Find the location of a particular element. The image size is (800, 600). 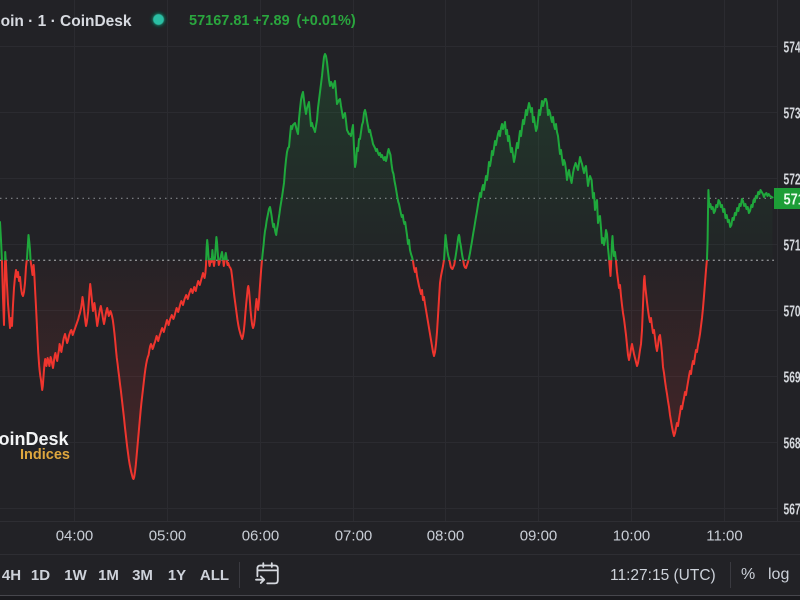

svg-text: 09:00 is located at coordinates (539, 536).